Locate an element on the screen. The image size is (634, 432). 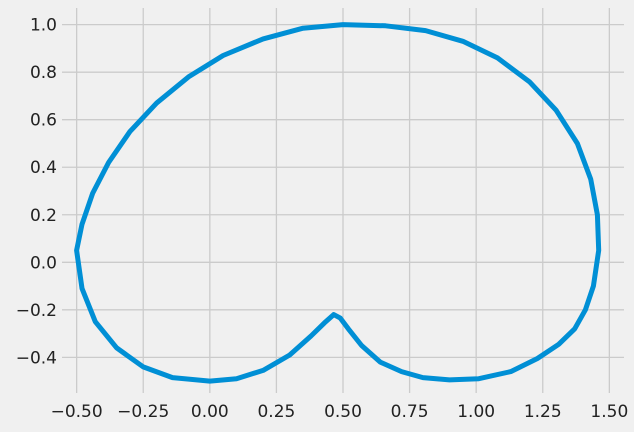
x-tick-label: 1.00 is located at coordinates (476, 412).